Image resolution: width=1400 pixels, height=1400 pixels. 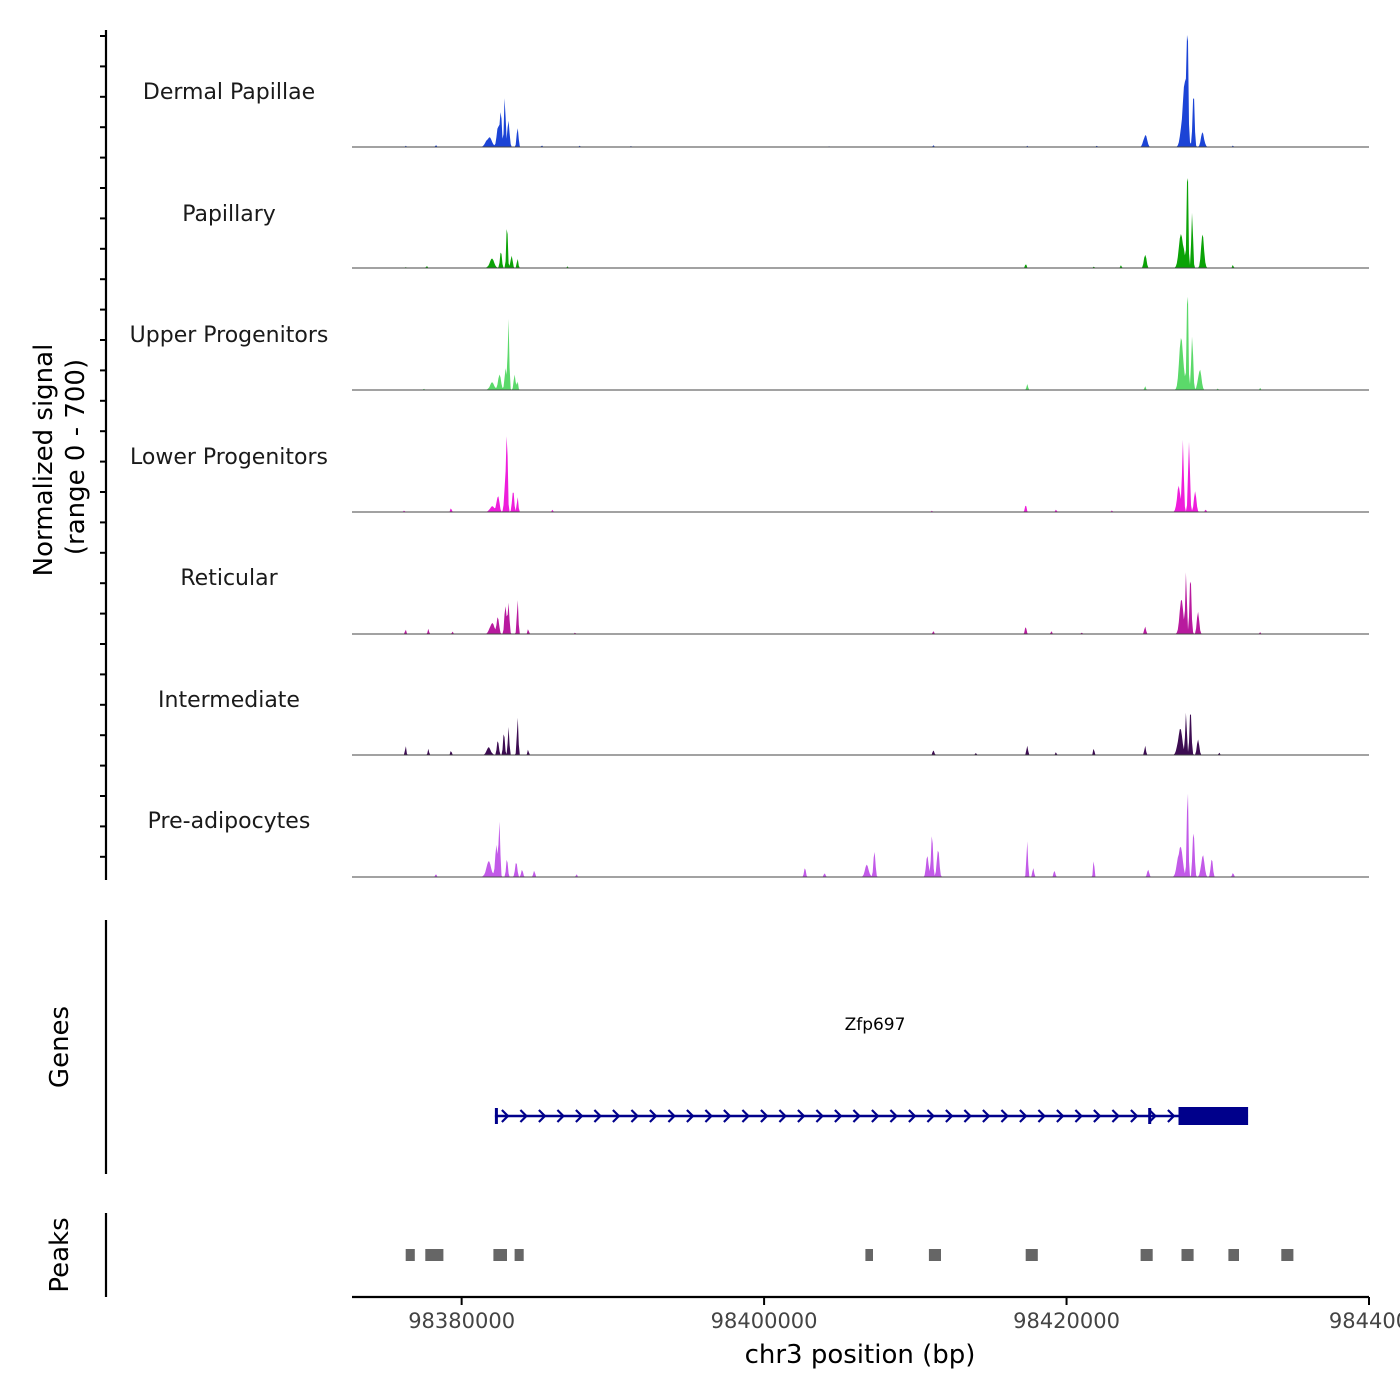 I want to click on x-tick-label: 984400, so click(x=1364, y=1321).